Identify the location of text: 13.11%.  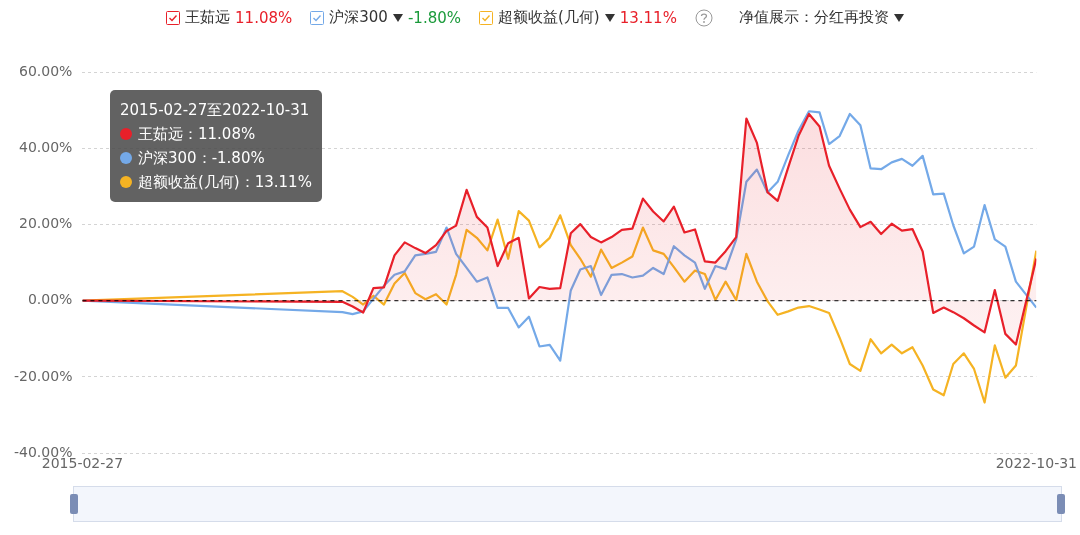
(648, 17).